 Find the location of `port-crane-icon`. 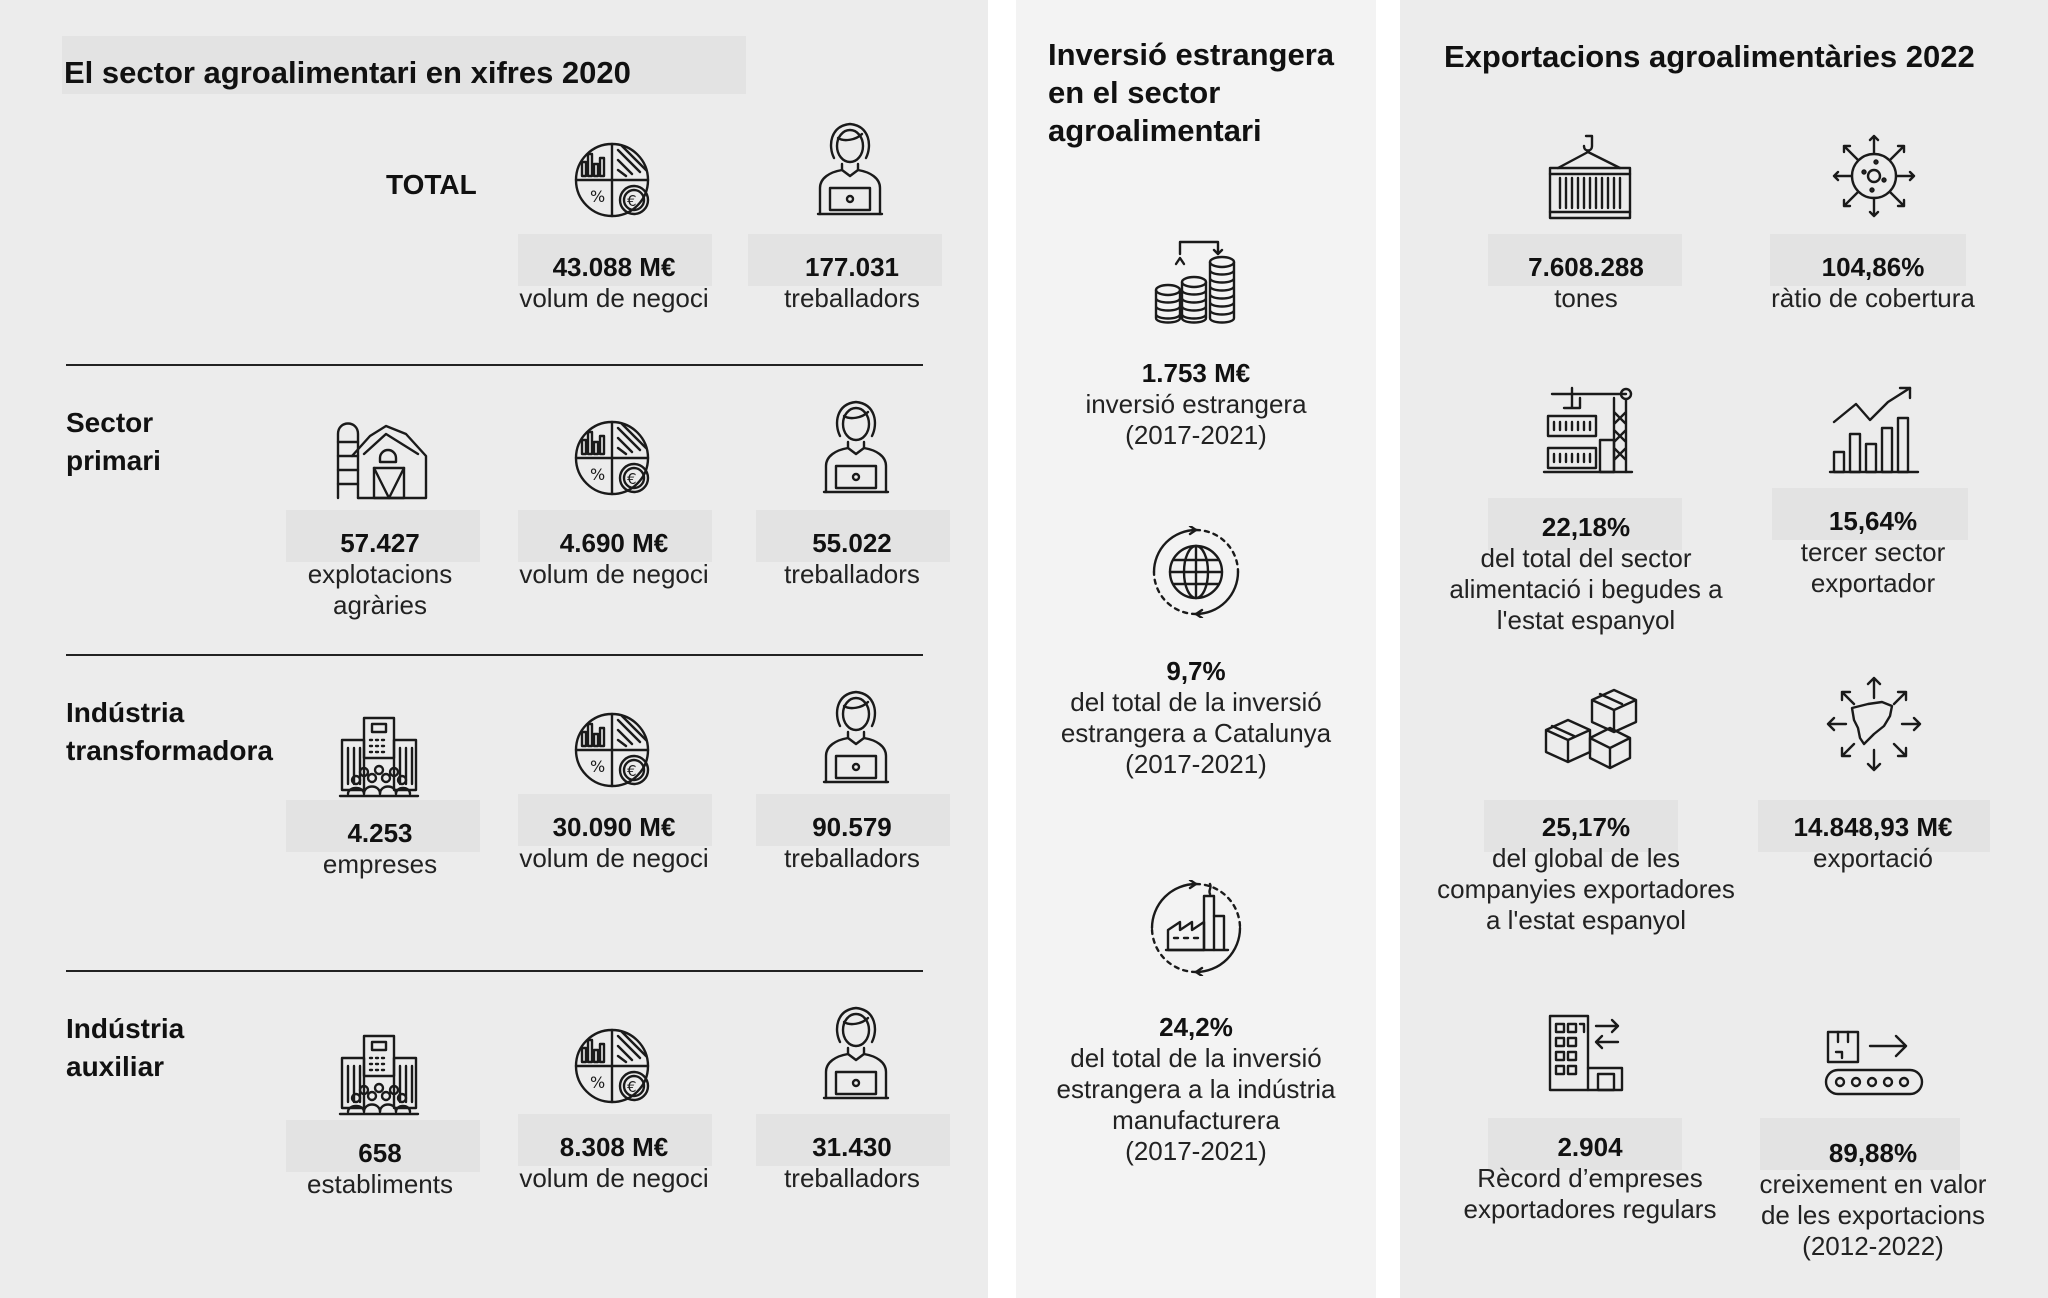

port-crane-icon is located at coordinates (1588, 430).